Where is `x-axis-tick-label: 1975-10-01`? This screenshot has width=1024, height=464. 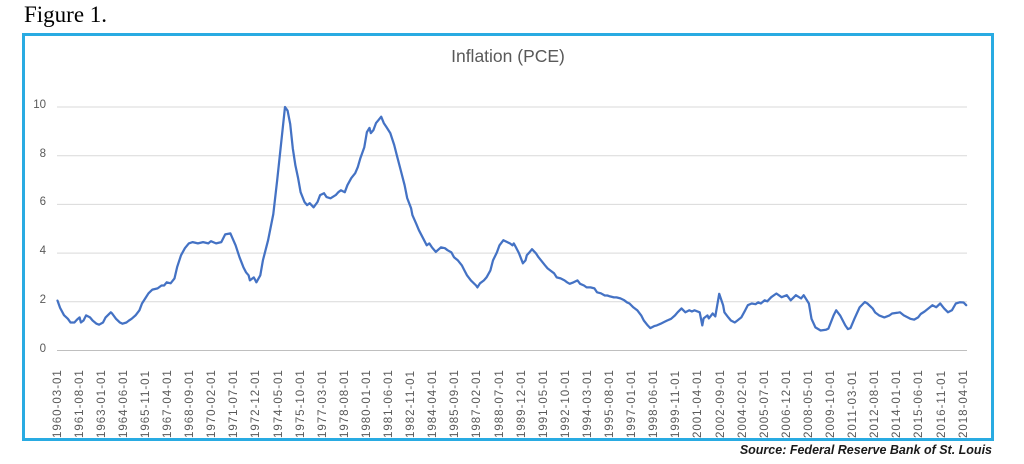
x-axis-tick-label: 1975-10-01 is located at coordinates (300, 403).